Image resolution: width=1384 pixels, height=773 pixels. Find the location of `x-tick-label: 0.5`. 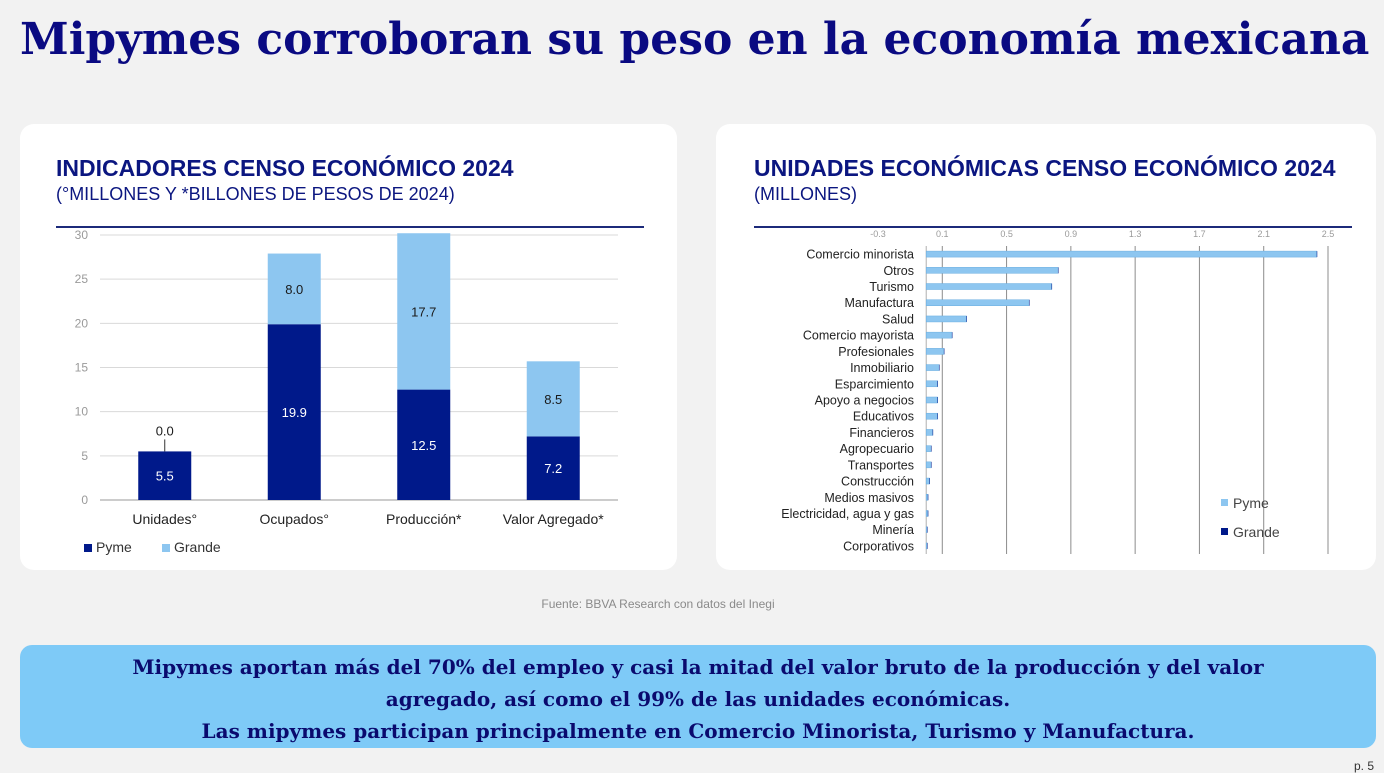

x-tick-label: 0.5 is located at coordinates (1006, 234).